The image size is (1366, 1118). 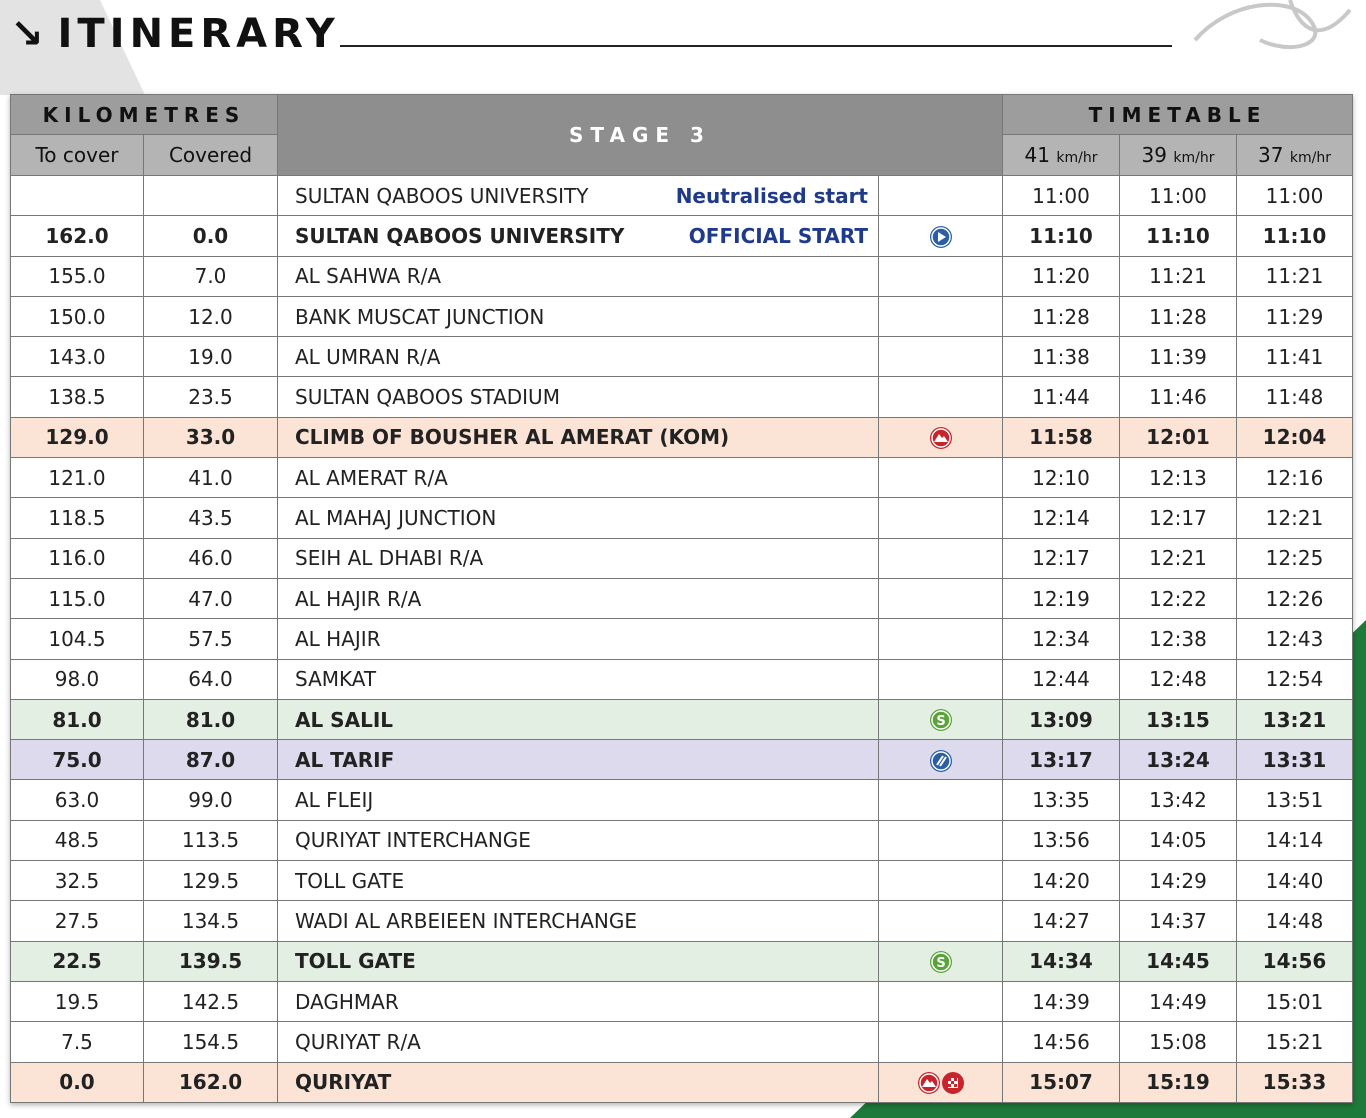 I want to click on rule, so click(x=756, y=46).